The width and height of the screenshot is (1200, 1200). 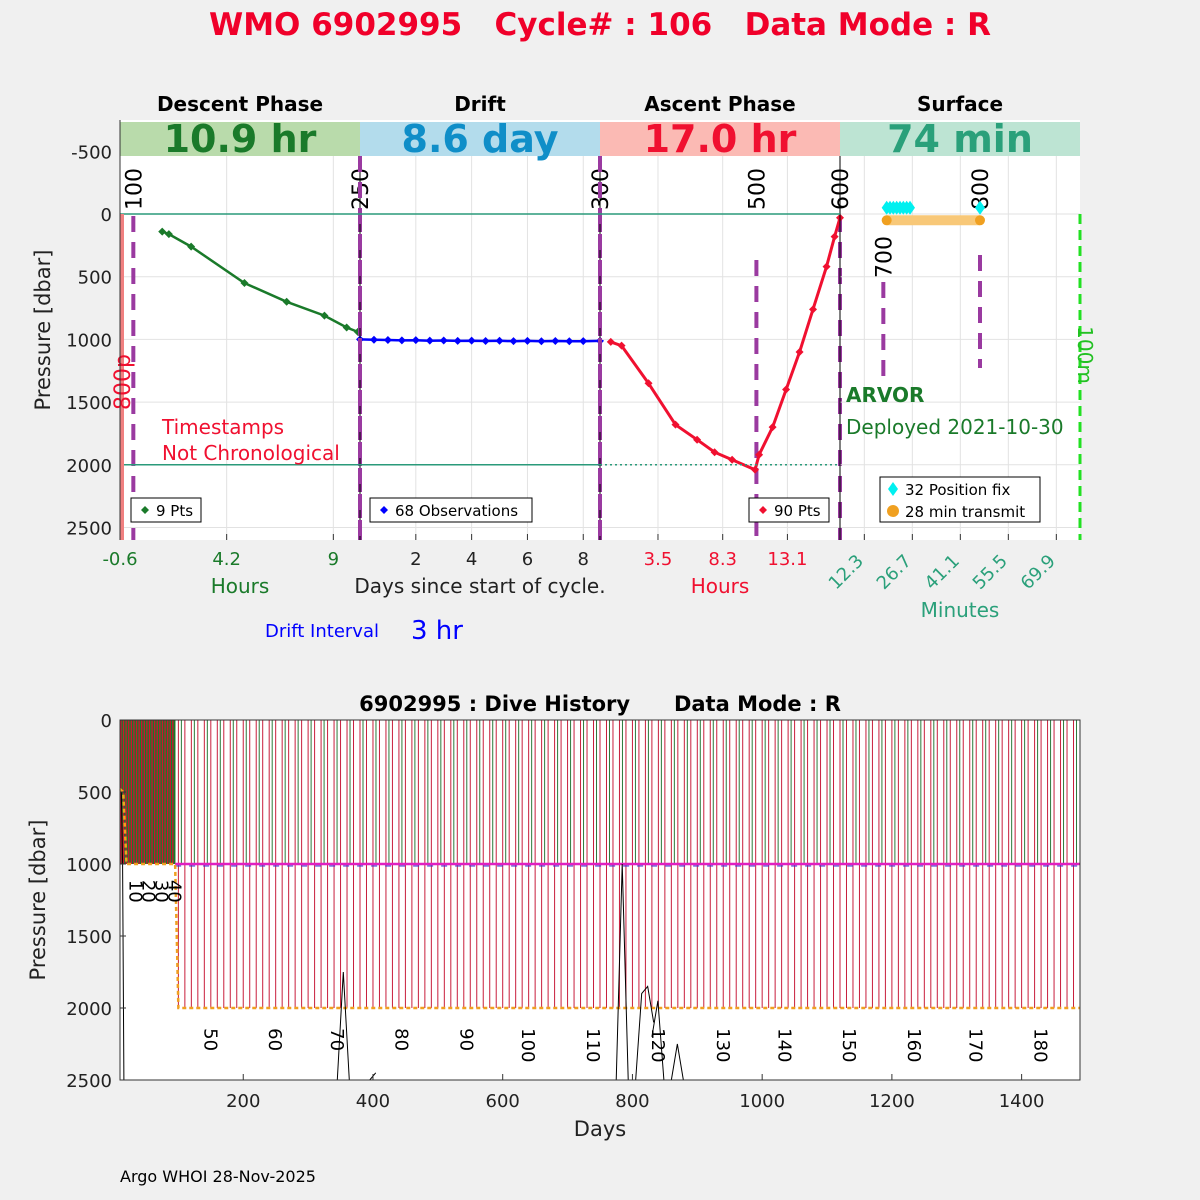 What do you see at coordinates (957, 490) in the screenshot?
I see `legend-label-fix: 32 Position fix` at bounding box center [957, 490].